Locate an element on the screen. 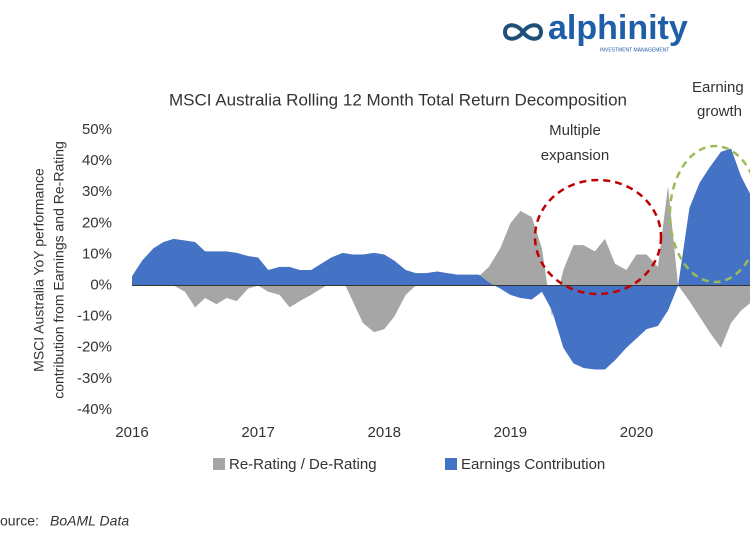 Image resolution: width=750 pixels, height=536 pixels. y-tick-label: 50% is located at coordinates (97, 129).